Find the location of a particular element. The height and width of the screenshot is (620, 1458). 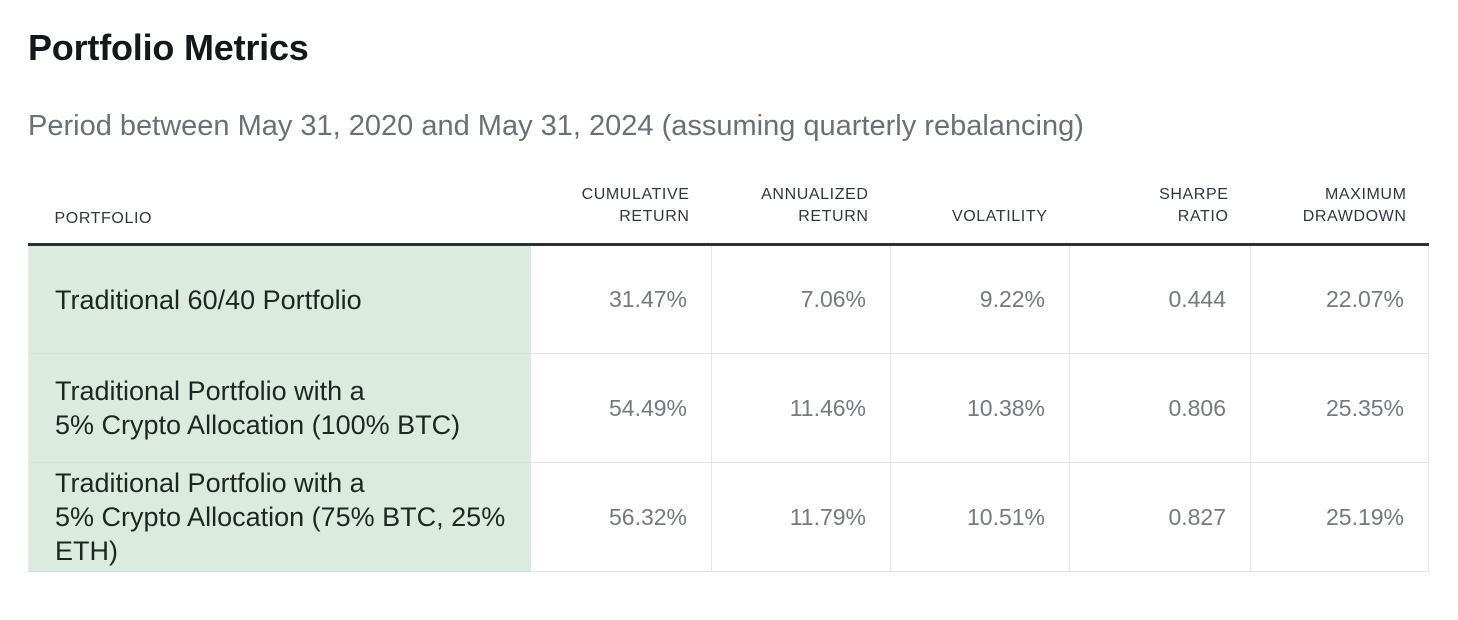

sharpe-ratio-cell: 0.827 is located at coordinates (1160, 517).